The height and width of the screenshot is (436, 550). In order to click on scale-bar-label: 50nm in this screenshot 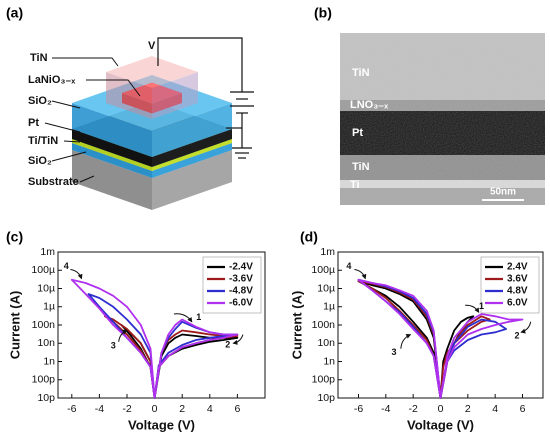, I will do `click(503, 192)`.